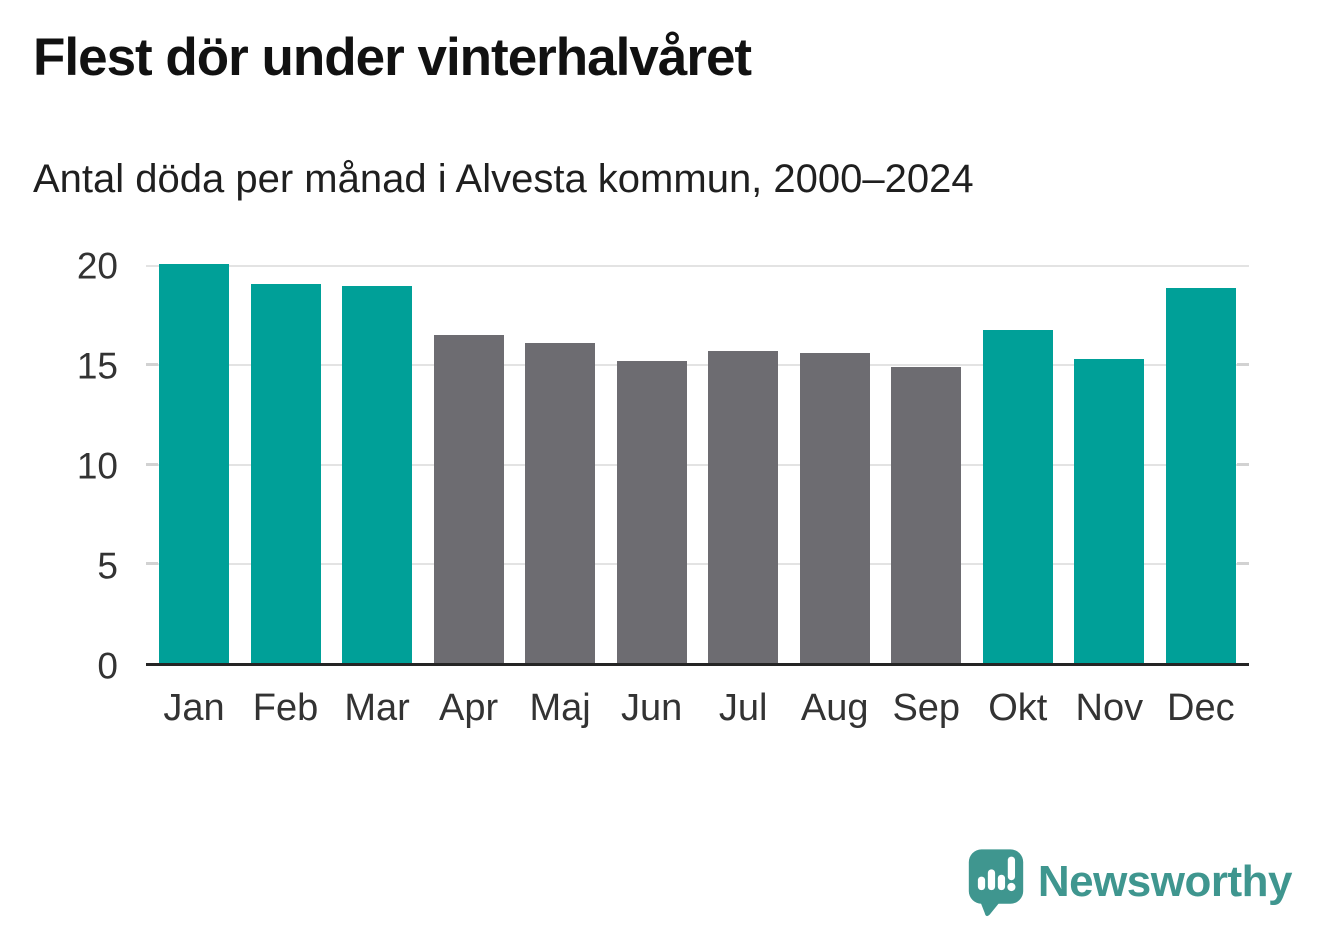  Describe the element at coordinates (1018, 708) in the screenshot. I see `x-tick-label-okt: Okt` at that location.